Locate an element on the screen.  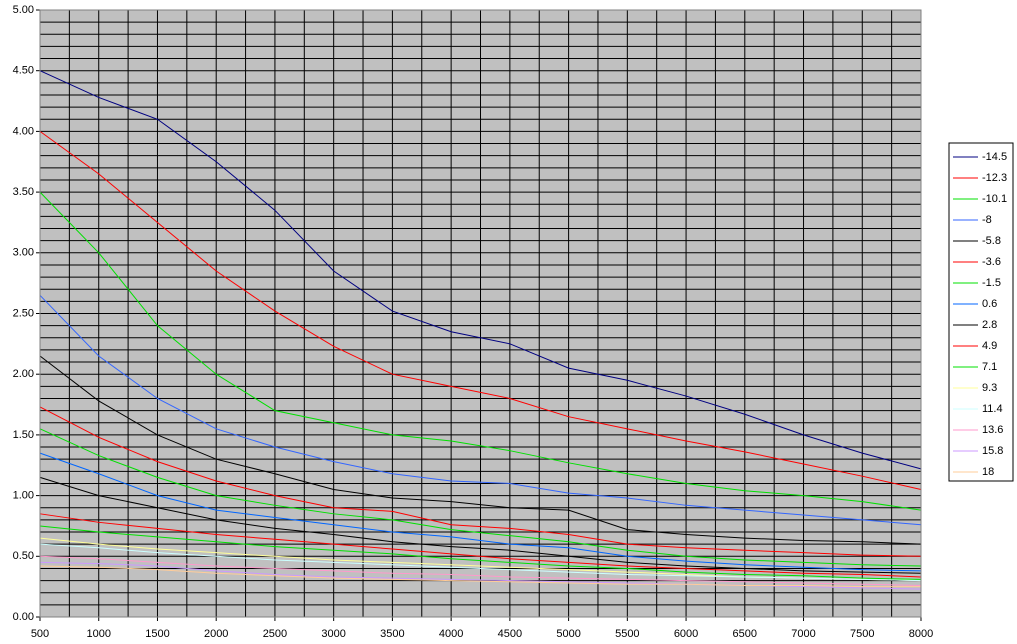
legend-label: 18 is located at coordinates (988, 472).